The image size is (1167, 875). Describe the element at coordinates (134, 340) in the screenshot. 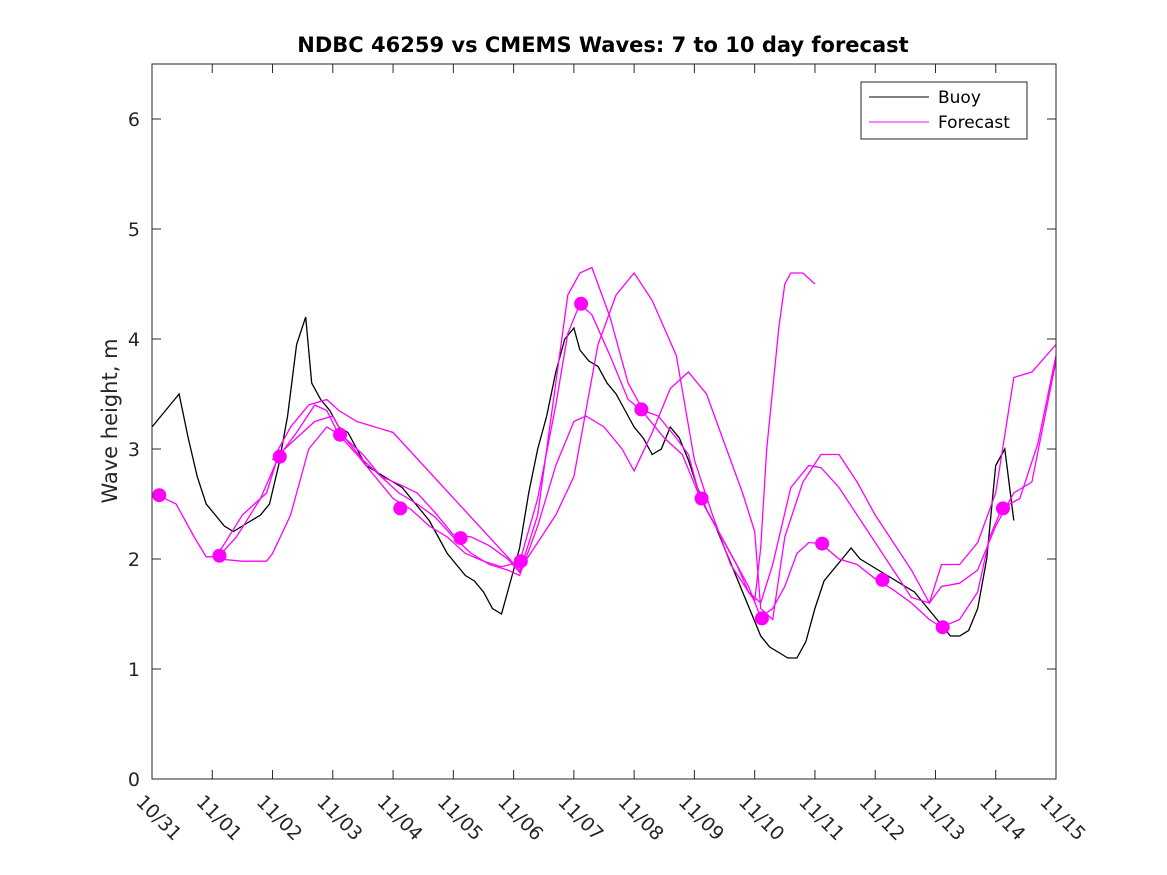

I see `y-tick-label: 4` at that location.